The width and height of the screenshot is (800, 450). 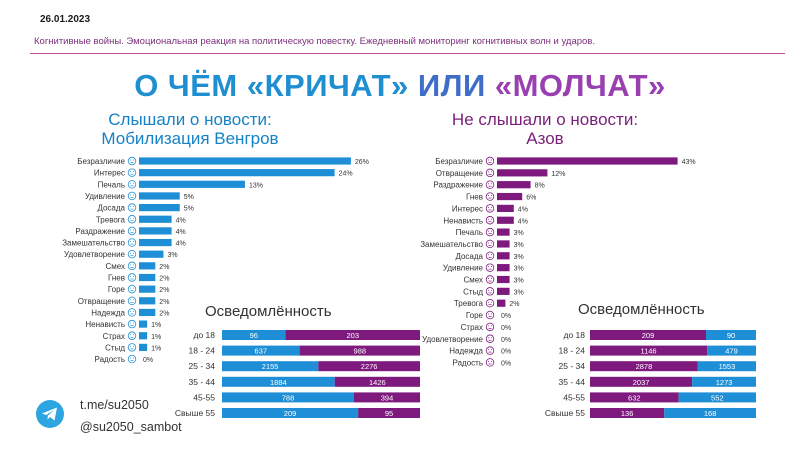 I want to click on right-category-label: Смех, so click(x=473, y=280).